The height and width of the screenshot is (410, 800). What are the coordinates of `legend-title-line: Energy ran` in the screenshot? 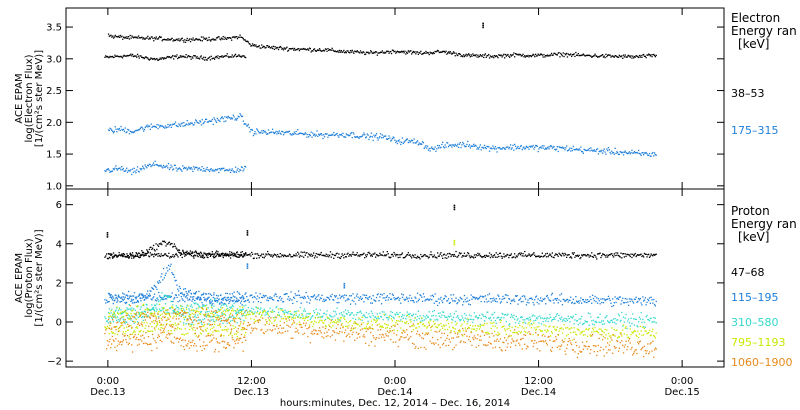 It's located at (764, 31).